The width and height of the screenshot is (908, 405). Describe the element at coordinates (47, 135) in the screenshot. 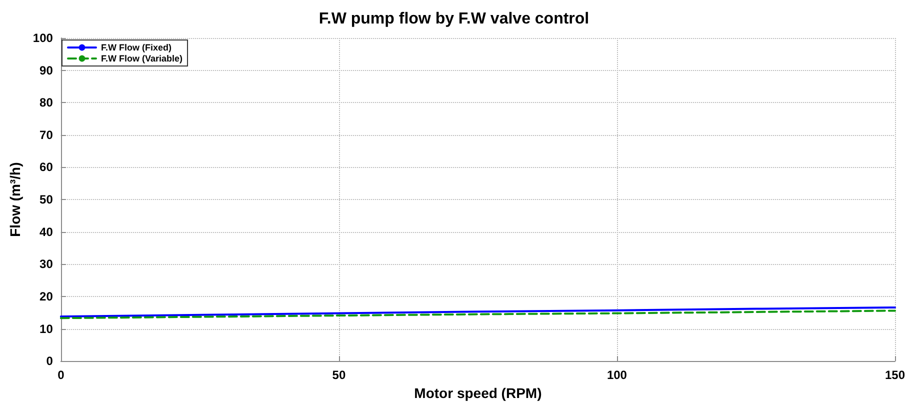

I see `y-tick-label: 70` at that location.